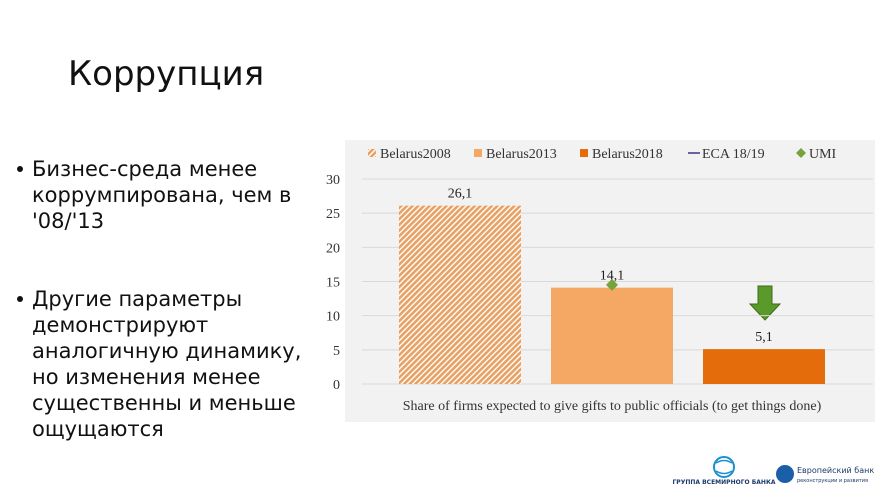  I want to click on logo-text: реконструкции и развития, so click(832, 481).